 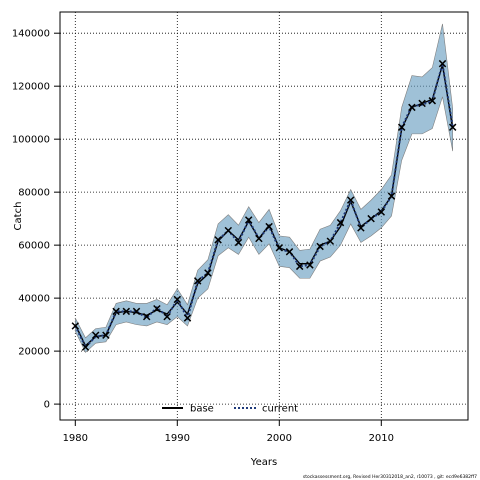 What do you see at coordinates (299, 266) in the screenshot?
I see `catch-marker-2002` at bounding box center [299, 266].